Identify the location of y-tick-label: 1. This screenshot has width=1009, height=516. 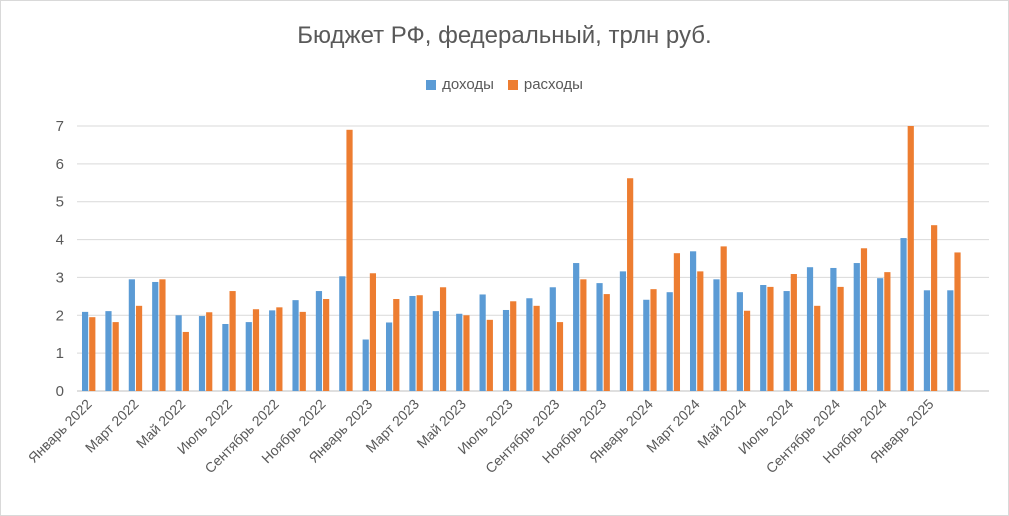
(60, 353).